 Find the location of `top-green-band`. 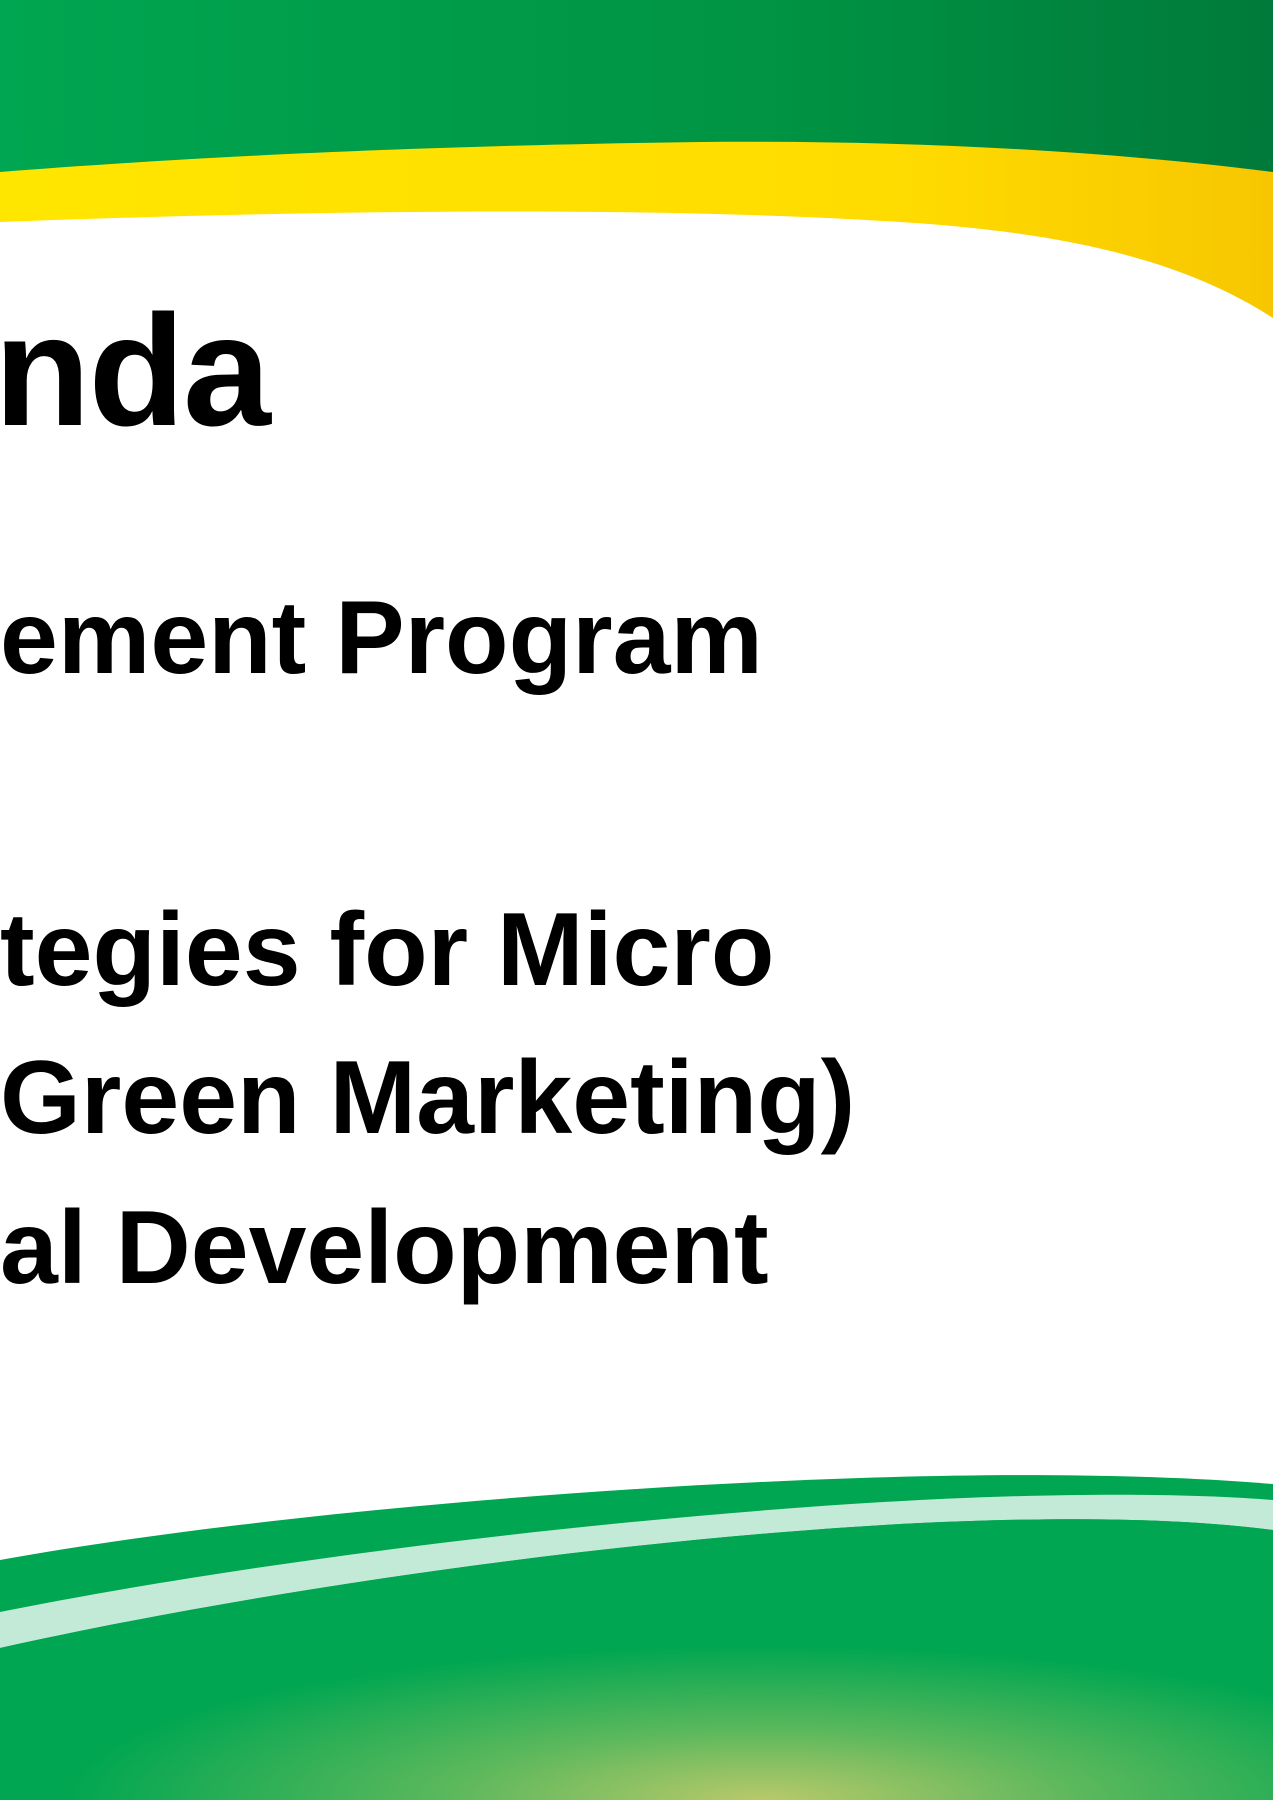

top-green-band is located at coordinates (636, 86).